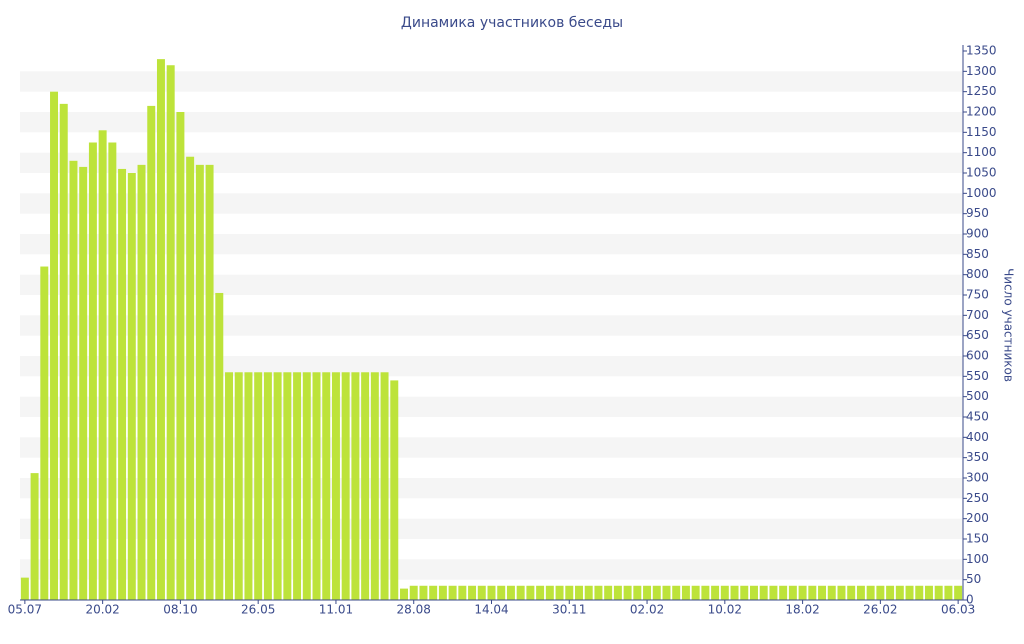  What do you see at coordinates (336, 610) in the screenshot?
I see `x-tick-label: 11.01` at bounding box center [336, 610].